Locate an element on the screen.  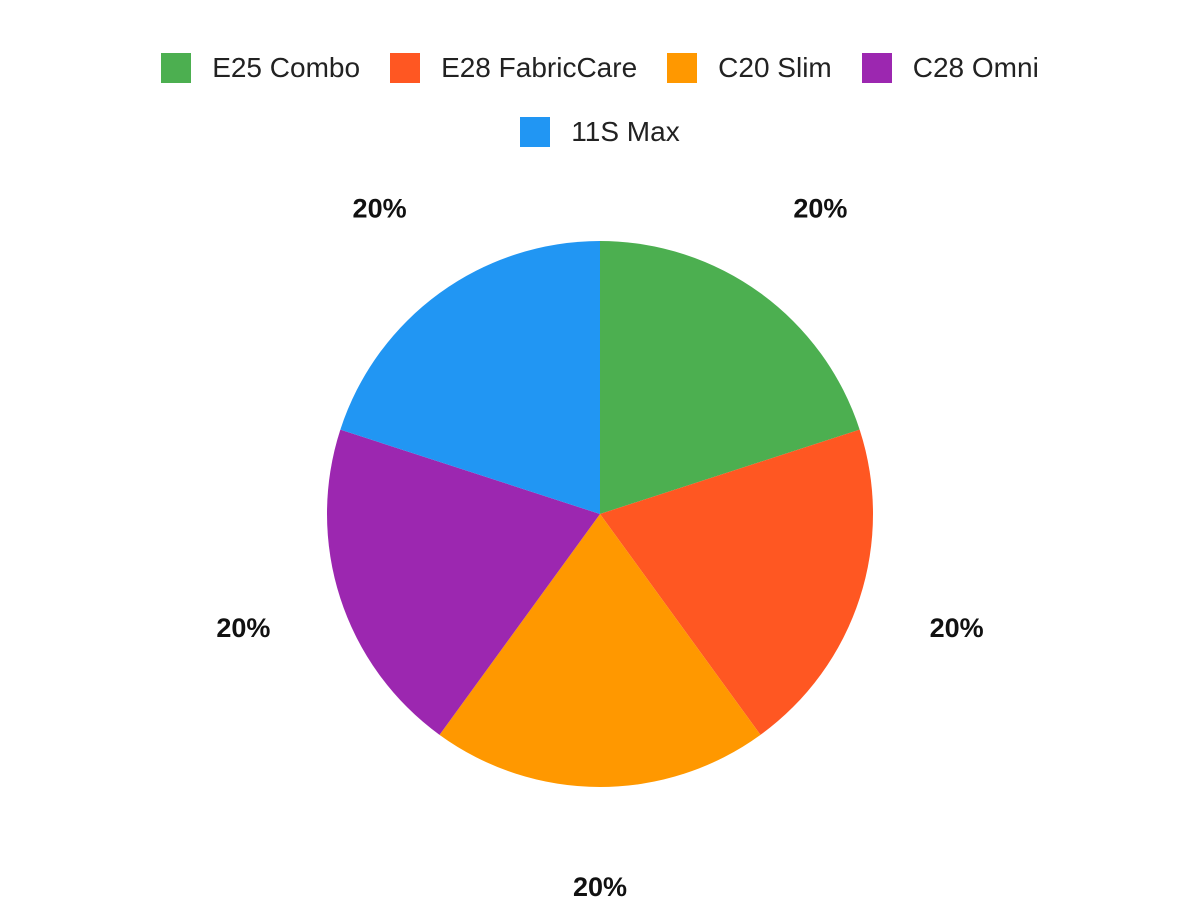
legend-swatch-e28-fabriccare is located at coordinates (405, 68).